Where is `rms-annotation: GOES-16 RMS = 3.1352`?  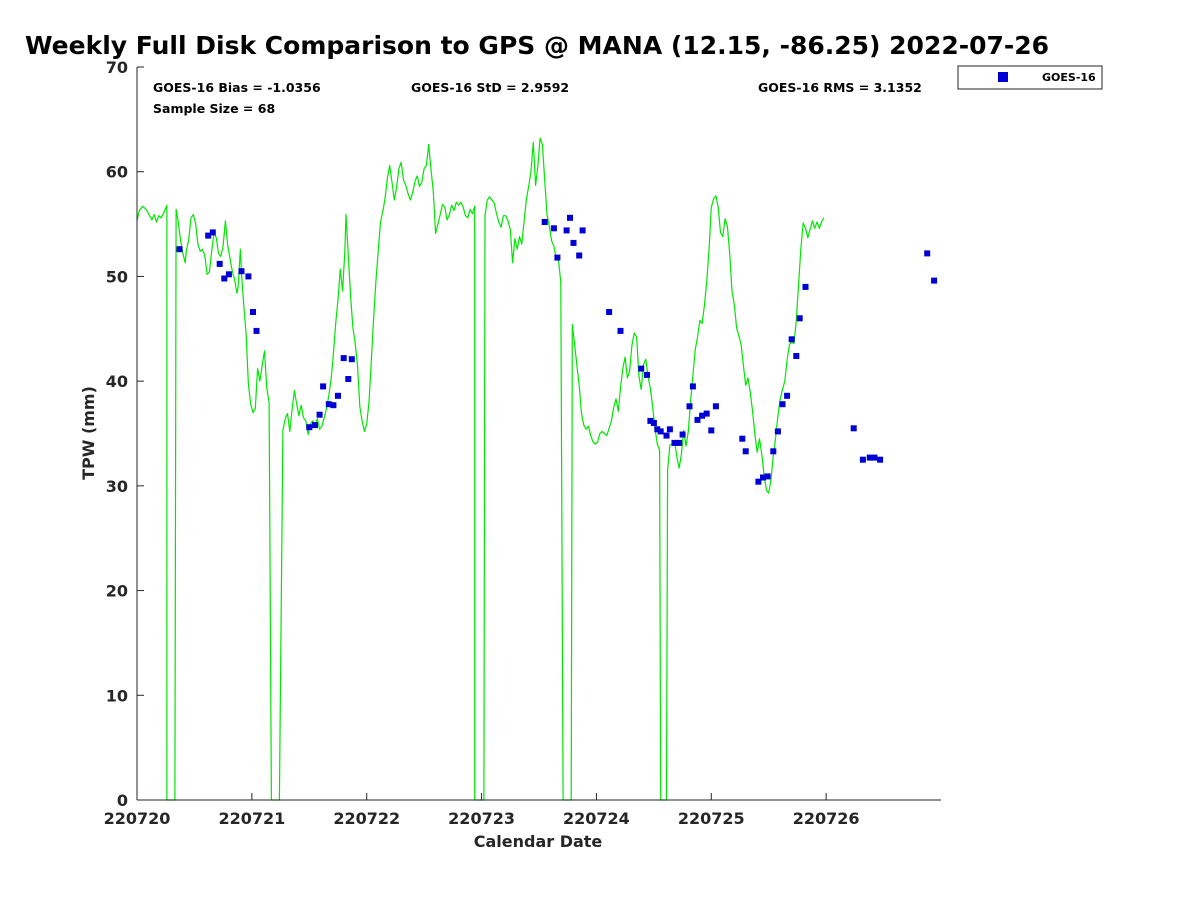
rms-annotation: GOES-16 RMS = 3.1352 is located at coordinates (840, 87).